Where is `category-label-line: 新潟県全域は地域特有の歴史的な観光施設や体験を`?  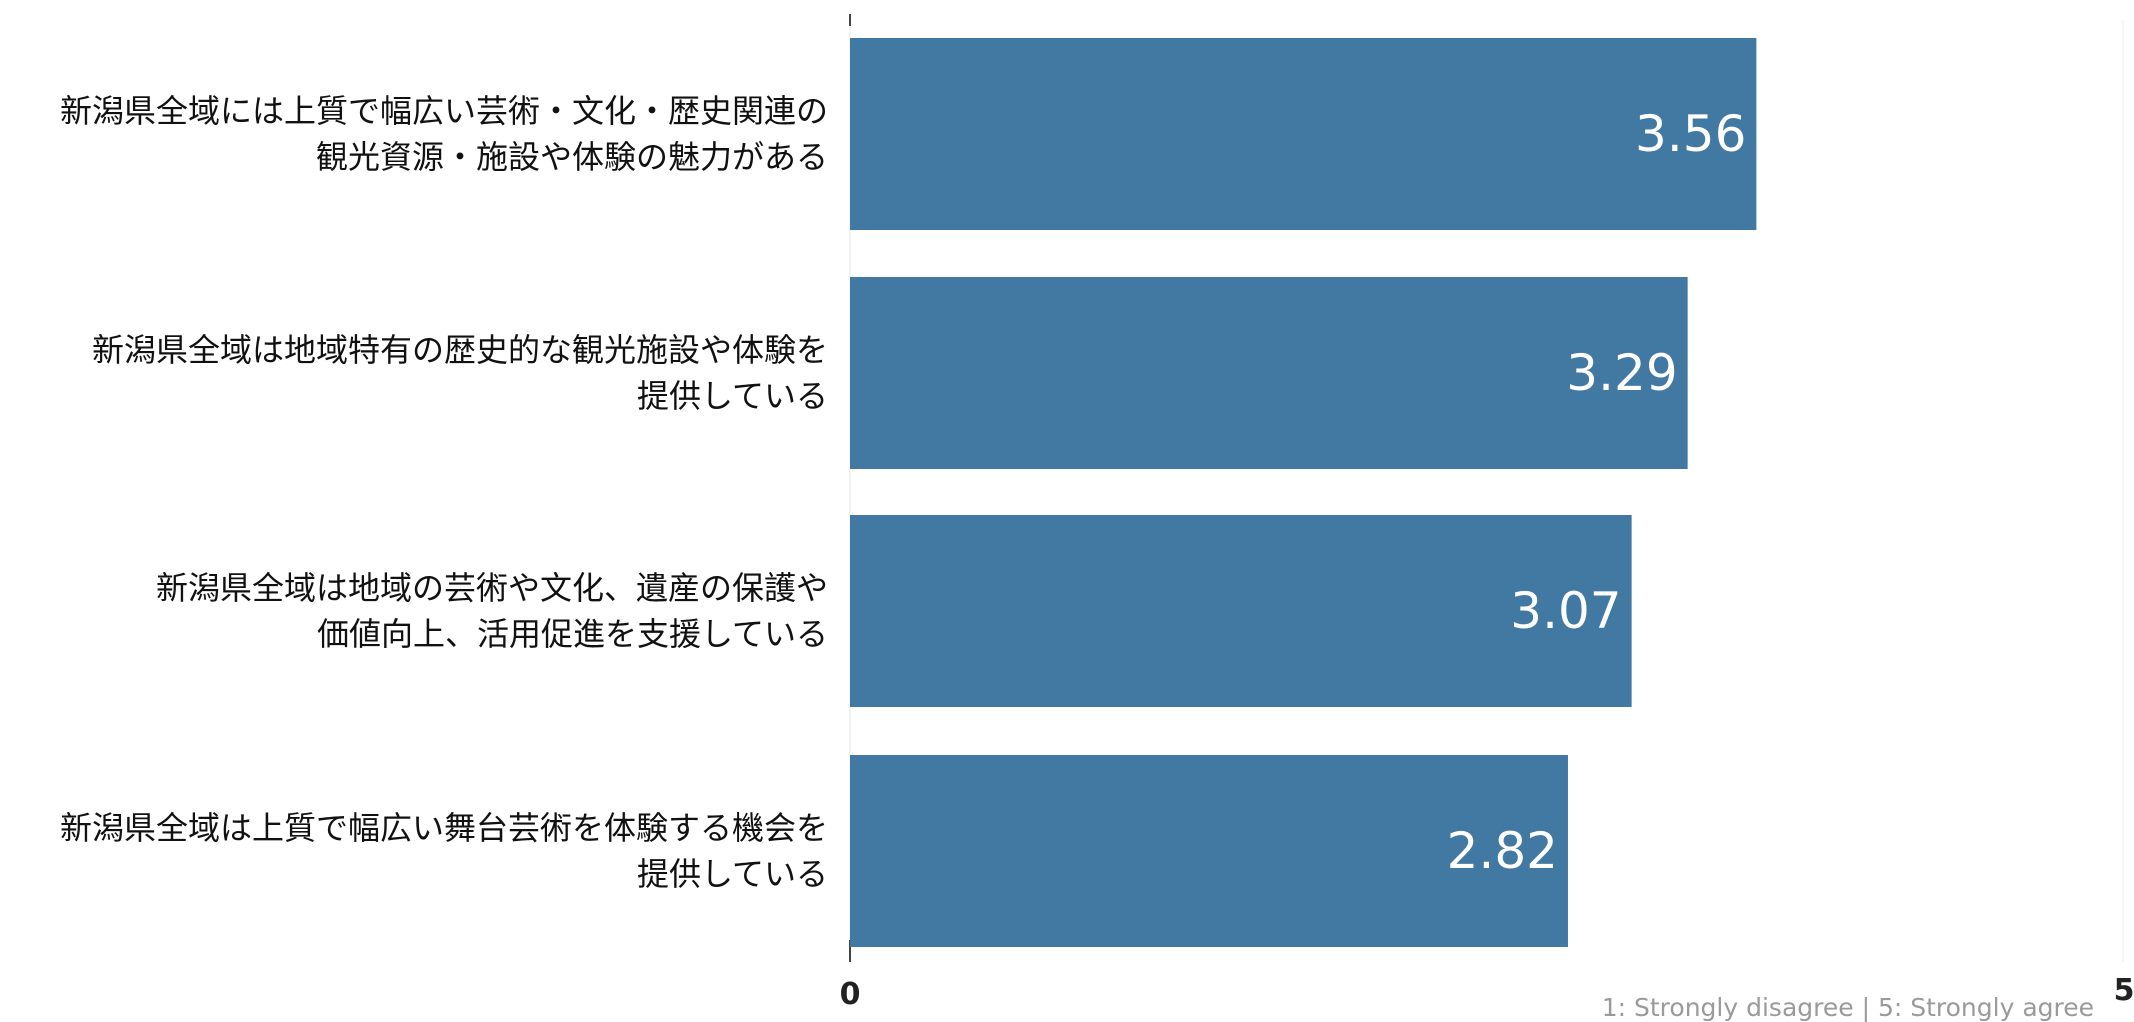
category-label-line: 新潟県全域は地域特有の歴史的な観光施設や体験を is located at coordinates (460, 350).